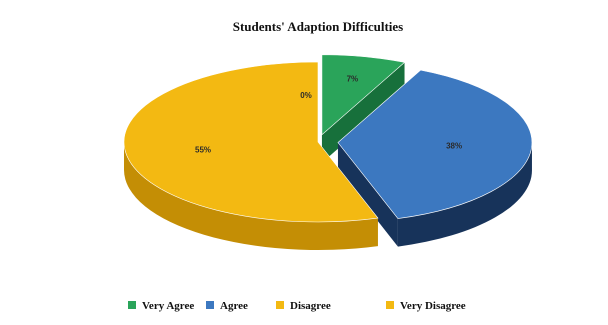  What do you see at coordinates (318, 26) in the screenshot?
I see `chart-title: Students' Adaption Difficulties` at bounding box center [318, 26].